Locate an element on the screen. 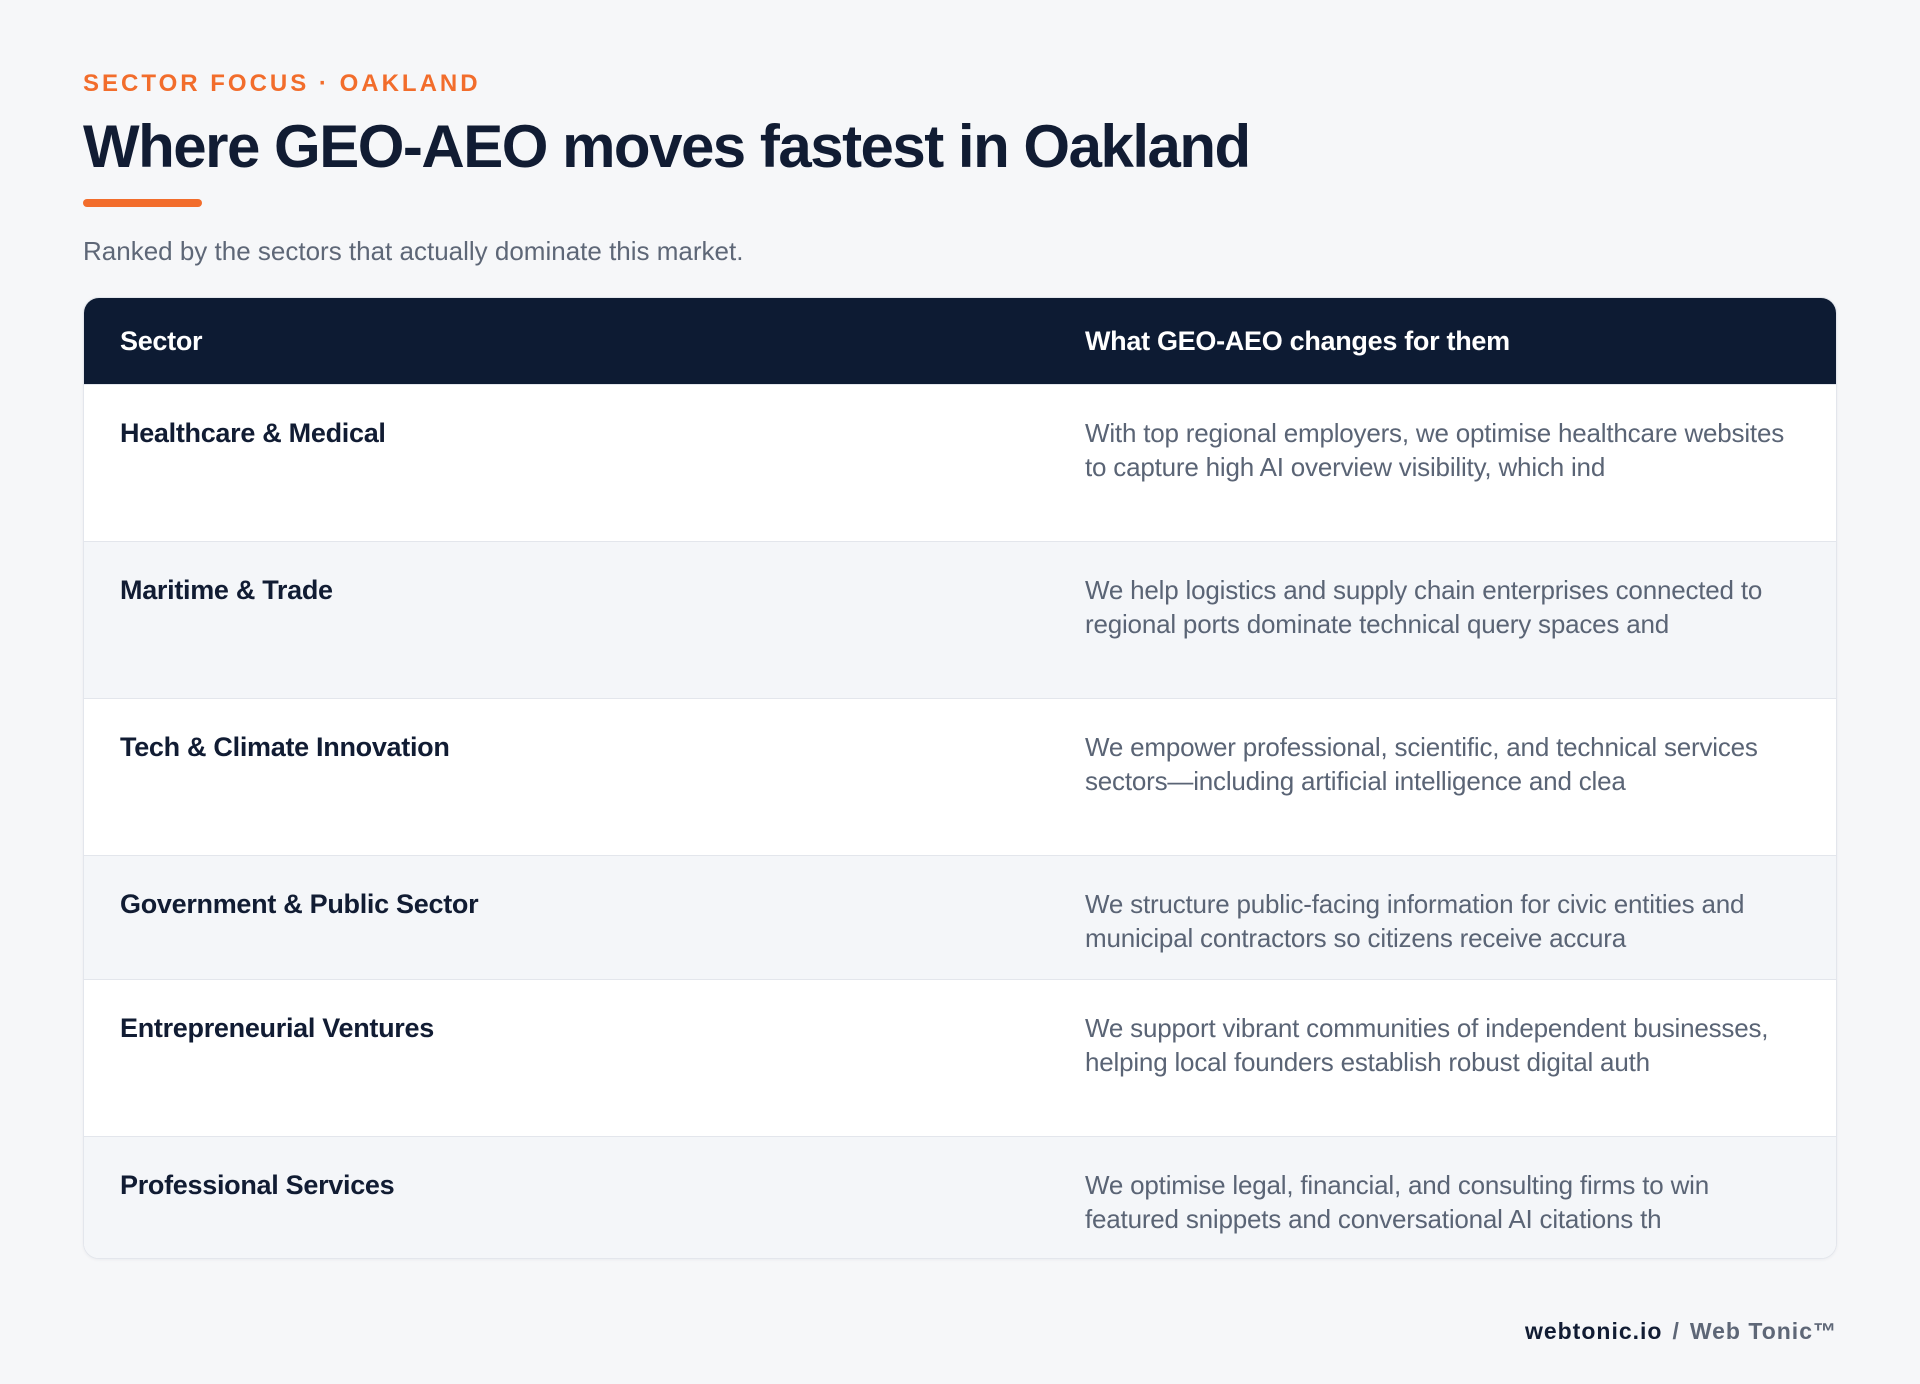 The height and width of the screenshot is (1384, 1920). footer-domain: webtonic.io is located at coordinates (1593, 1331).